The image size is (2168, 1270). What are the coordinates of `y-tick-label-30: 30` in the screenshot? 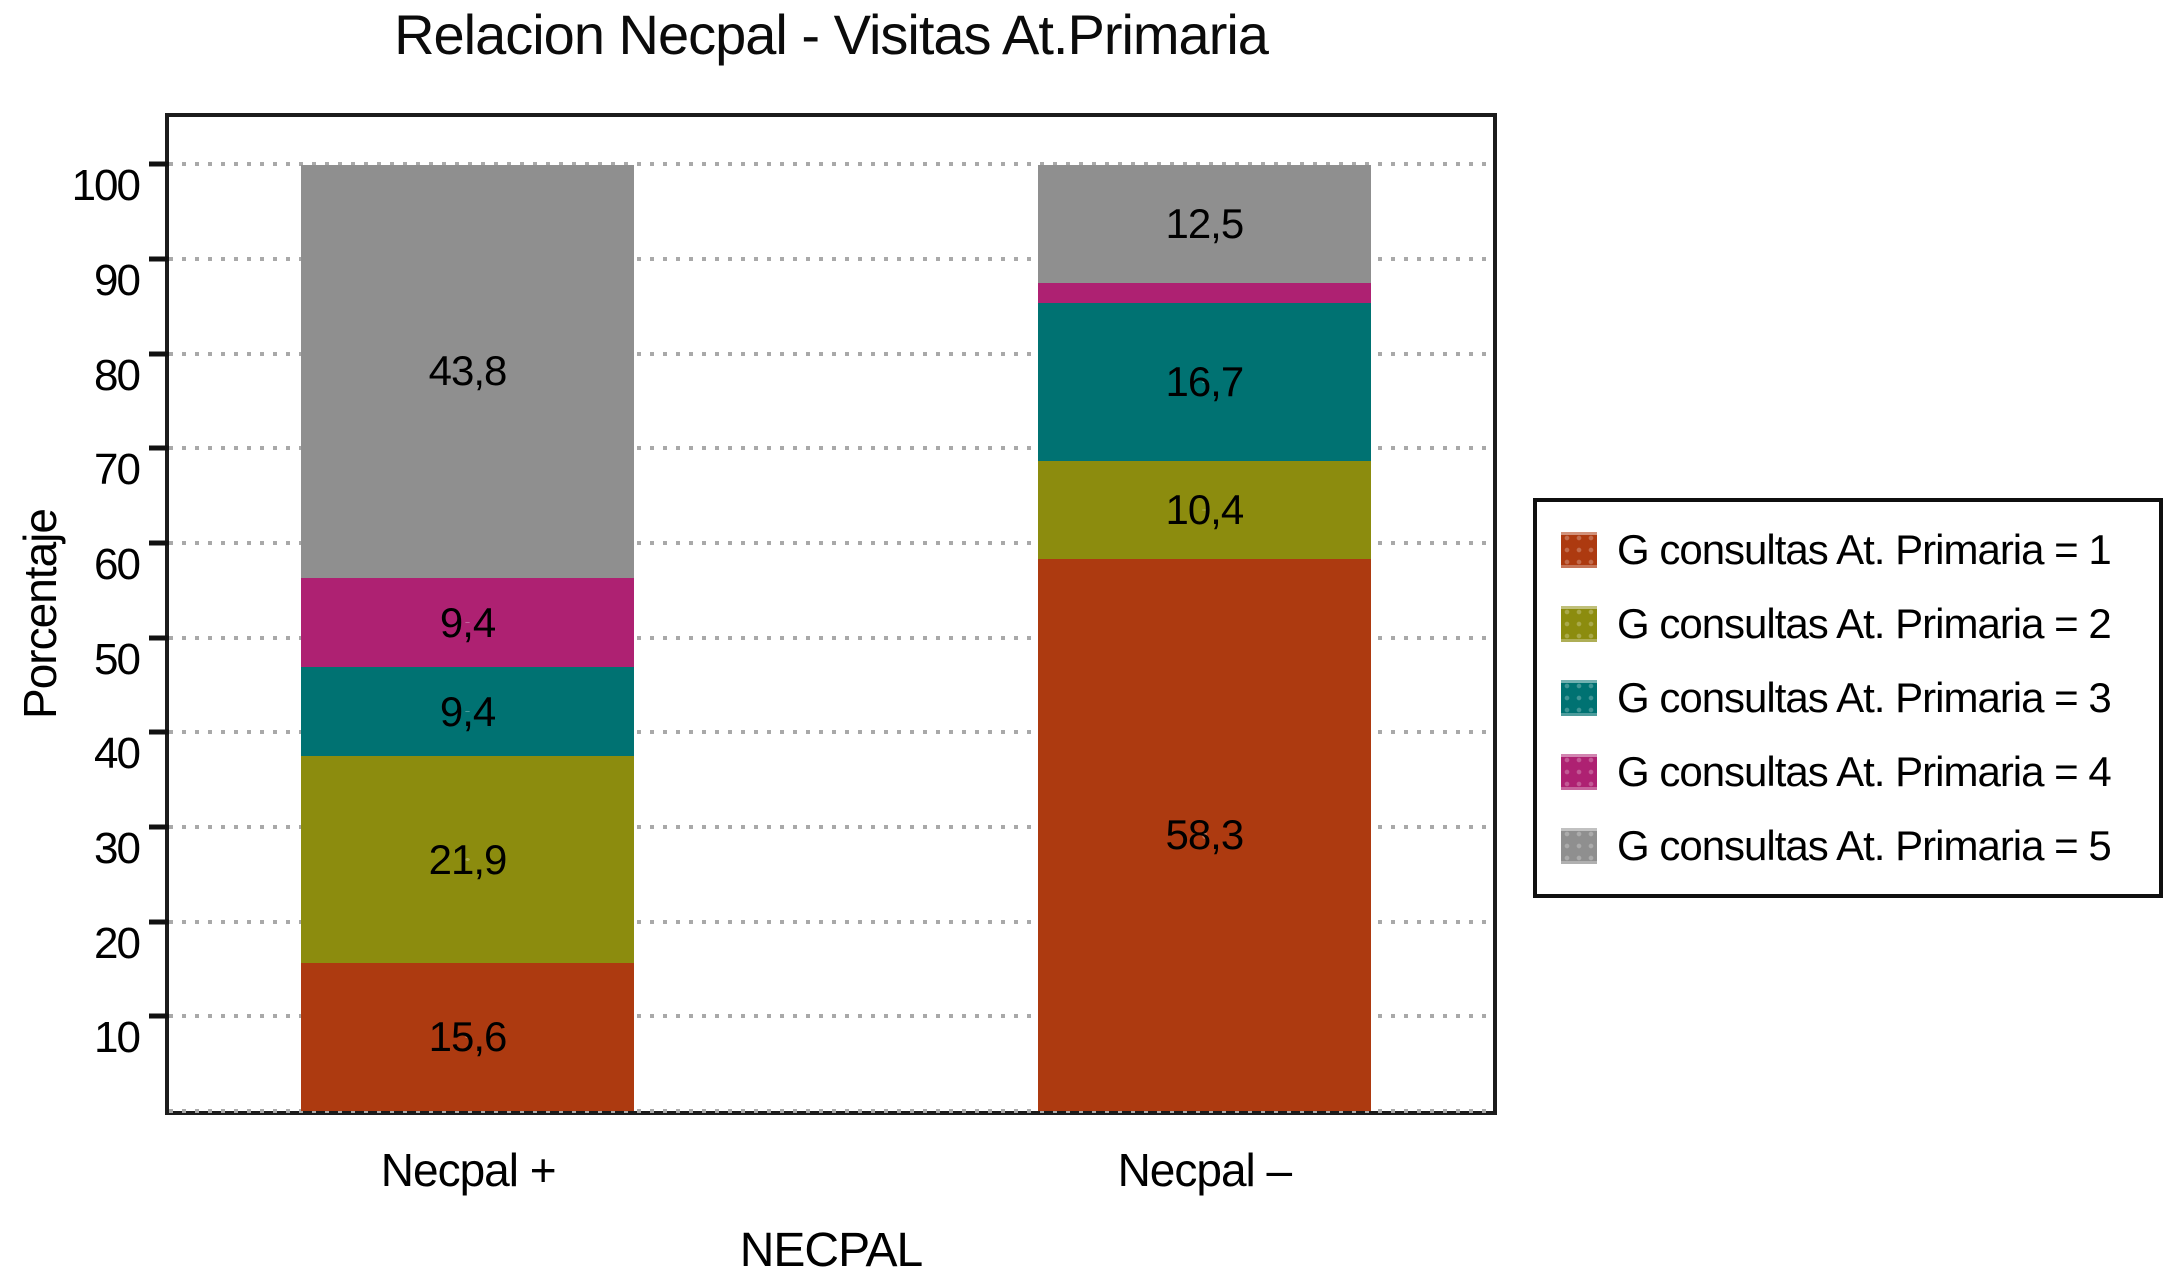 It's located at (117, 848).